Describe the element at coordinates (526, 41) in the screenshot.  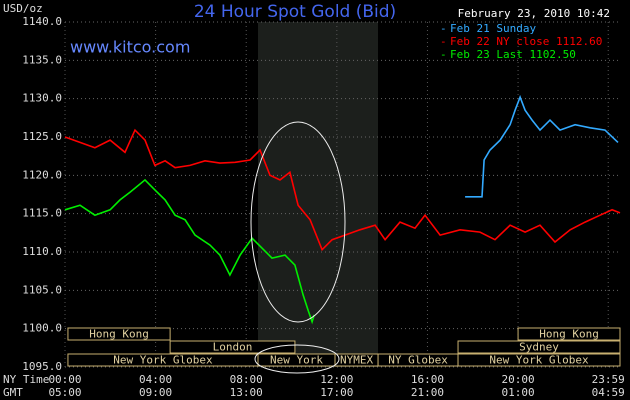
I see `legend-label: Feb 22 NY close 1112.60` at that location.